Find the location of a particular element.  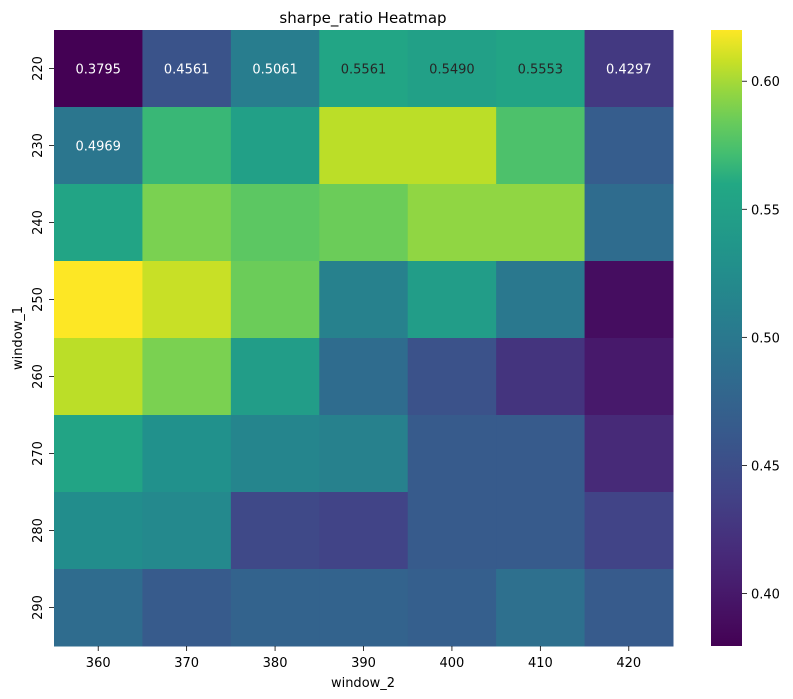

colorbar-tick-label: 0.40 is located at coordinates (765, 594).